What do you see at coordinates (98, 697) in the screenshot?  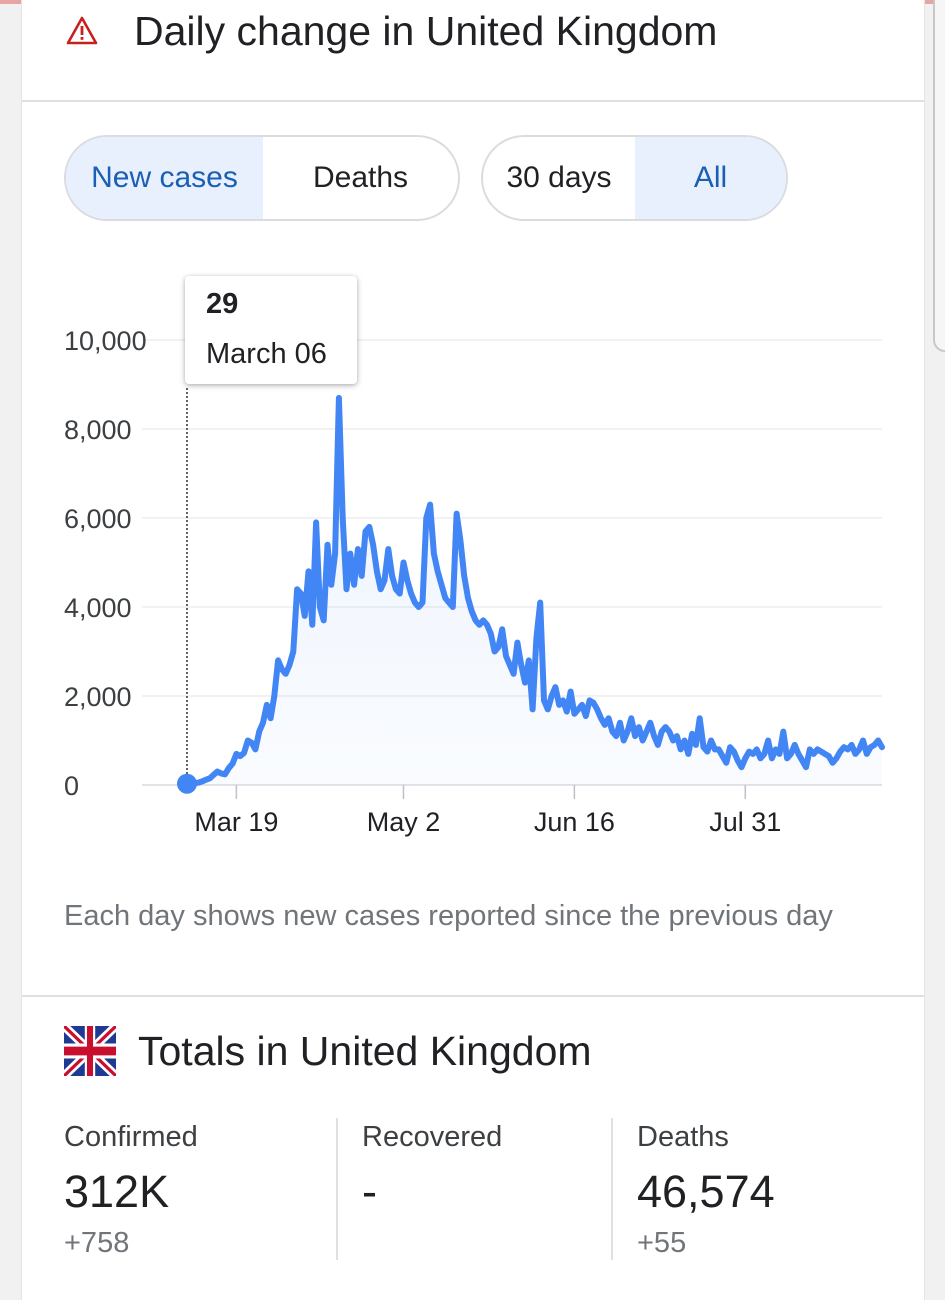 I see `y-tick-label: 2,000` at bounding box center [98, 697].